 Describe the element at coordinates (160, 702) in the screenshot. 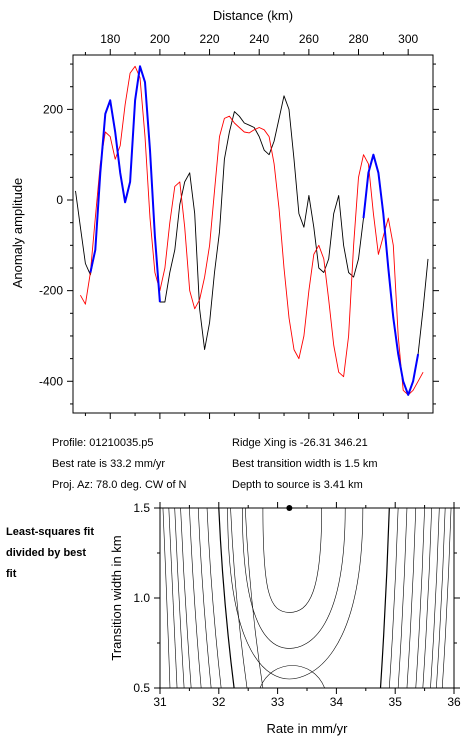

I see `contour-x-tick-label: 31` at that location.